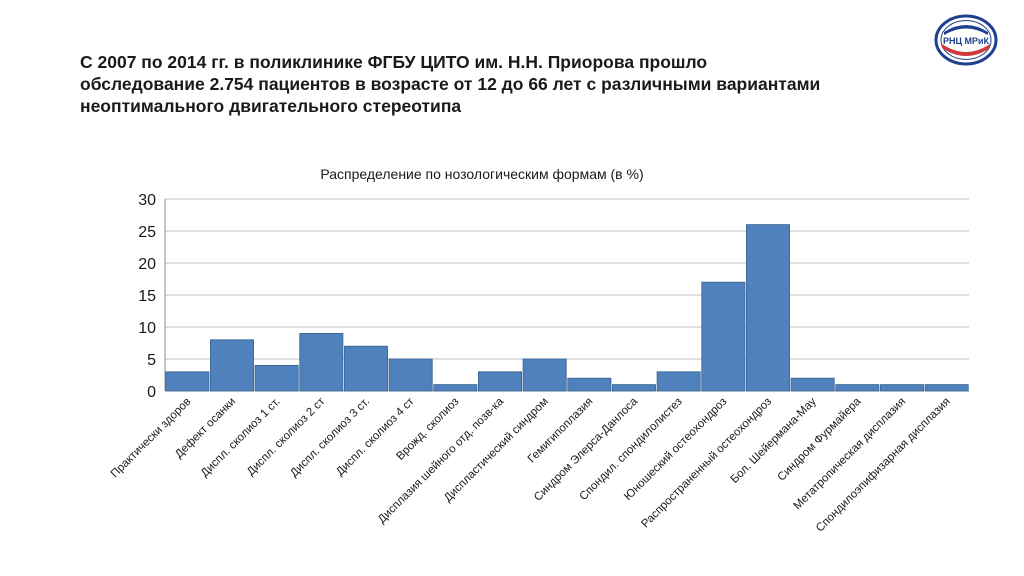 Image resolution: width=1024 pixels, height=576 pixels. What do you see at coordinates (151, 360) in the screenshot?
I see `y-tick-label: 5` at bounding box center [151, 360].